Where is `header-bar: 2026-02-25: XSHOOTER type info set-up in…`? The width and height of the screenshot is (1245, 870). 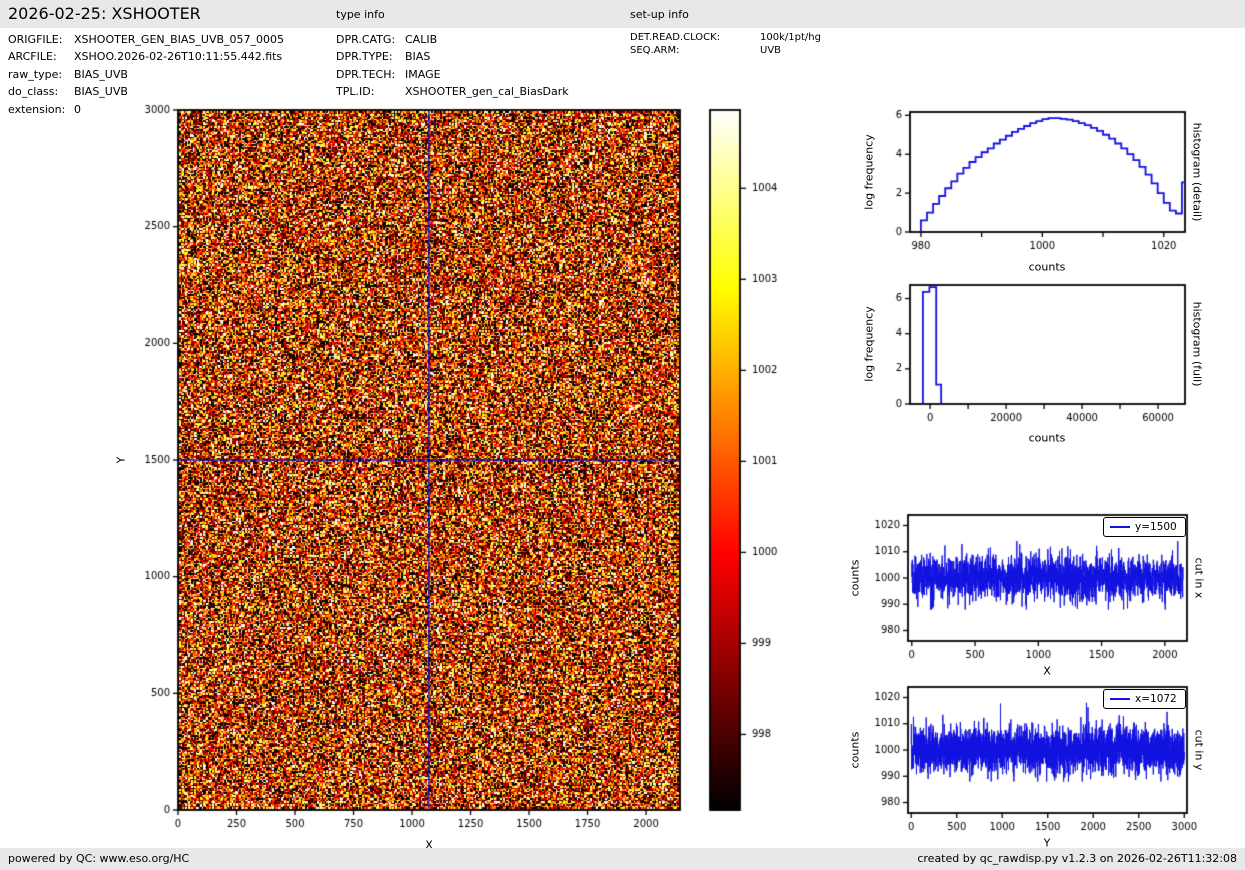
header-bar: 2026-02-25: XSHOOTER type info set-up in… is located at coordinates (622, 14).